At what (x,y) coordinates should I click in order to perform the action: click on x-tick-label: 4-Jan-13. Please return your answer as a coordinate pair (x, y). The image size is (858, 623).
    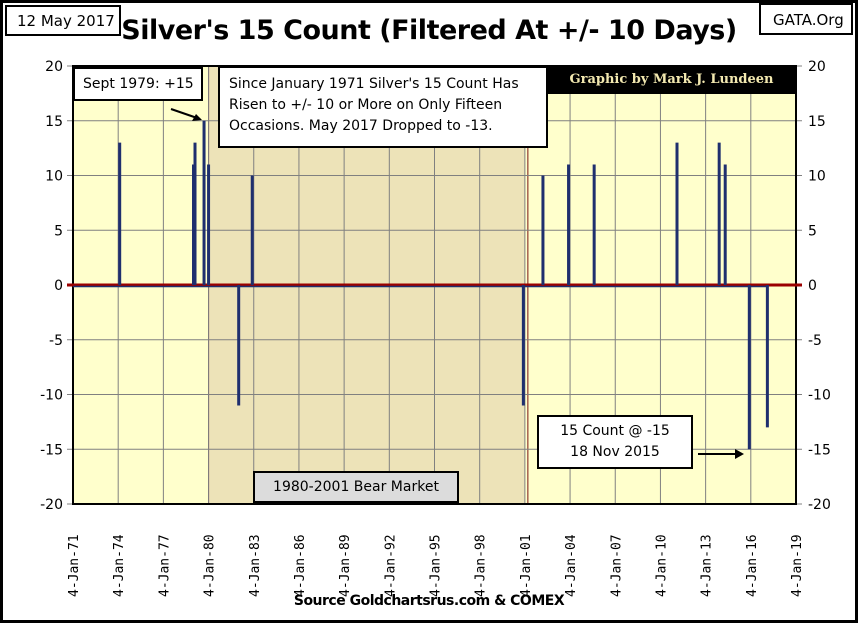
    Looking at the image, I should click on (707, 565).